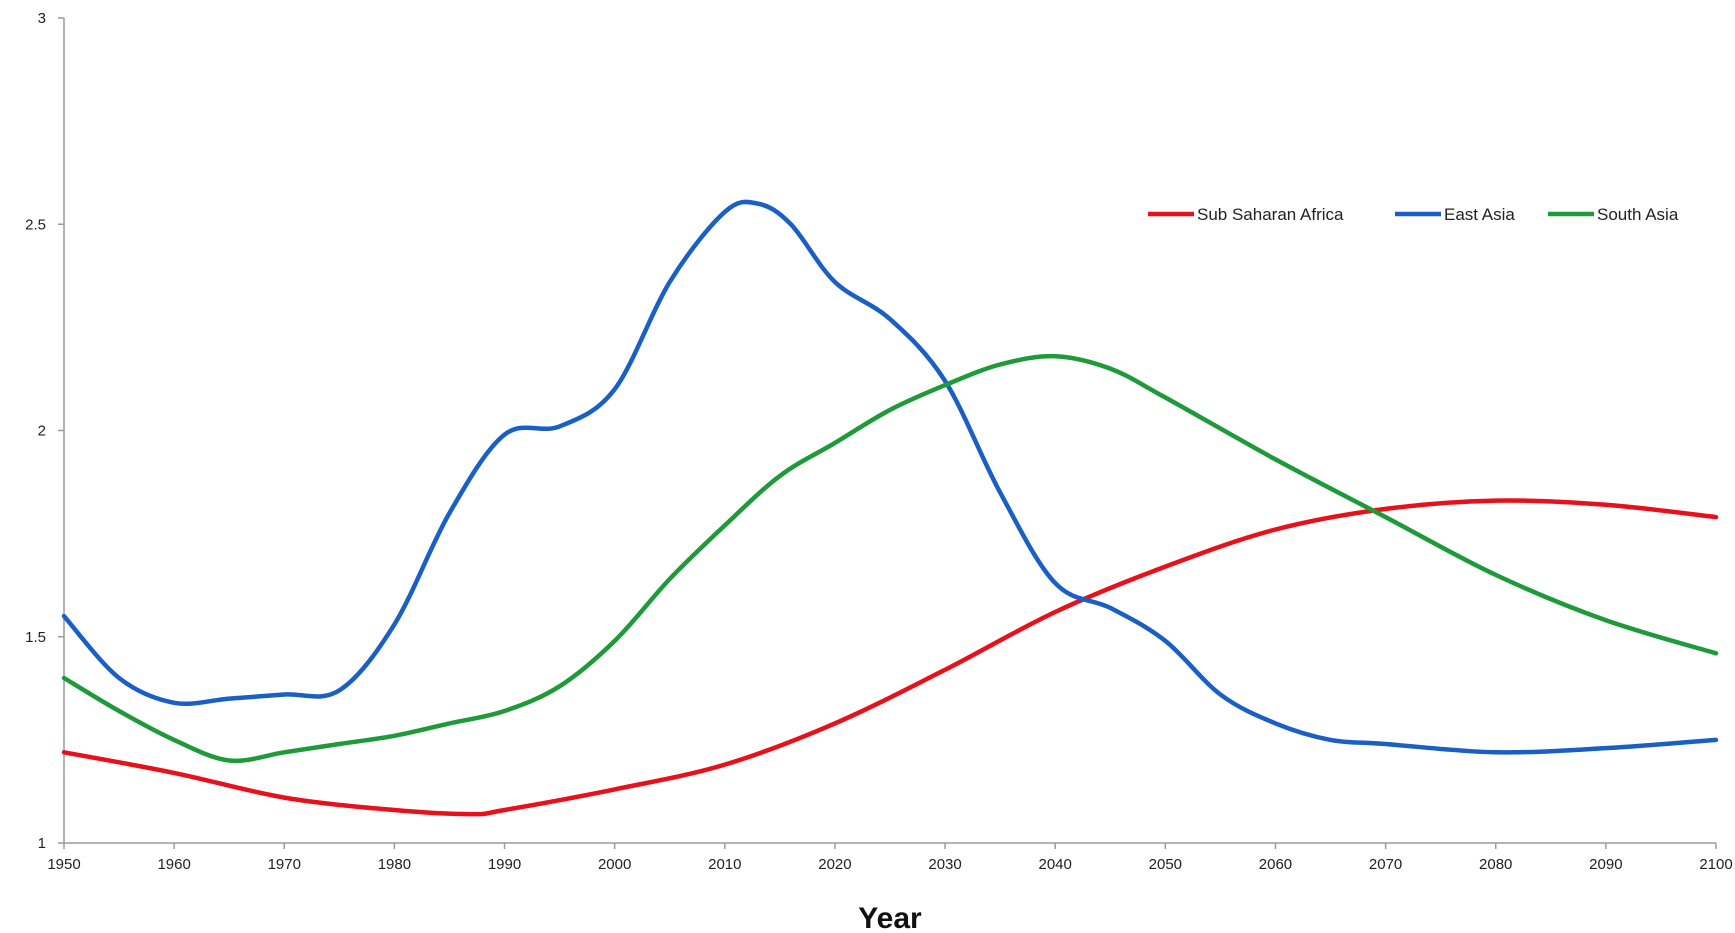 The height and width of the screenshot is (933, 1735). I want to click on x-tick-label: 2100, so click(1715, 864).